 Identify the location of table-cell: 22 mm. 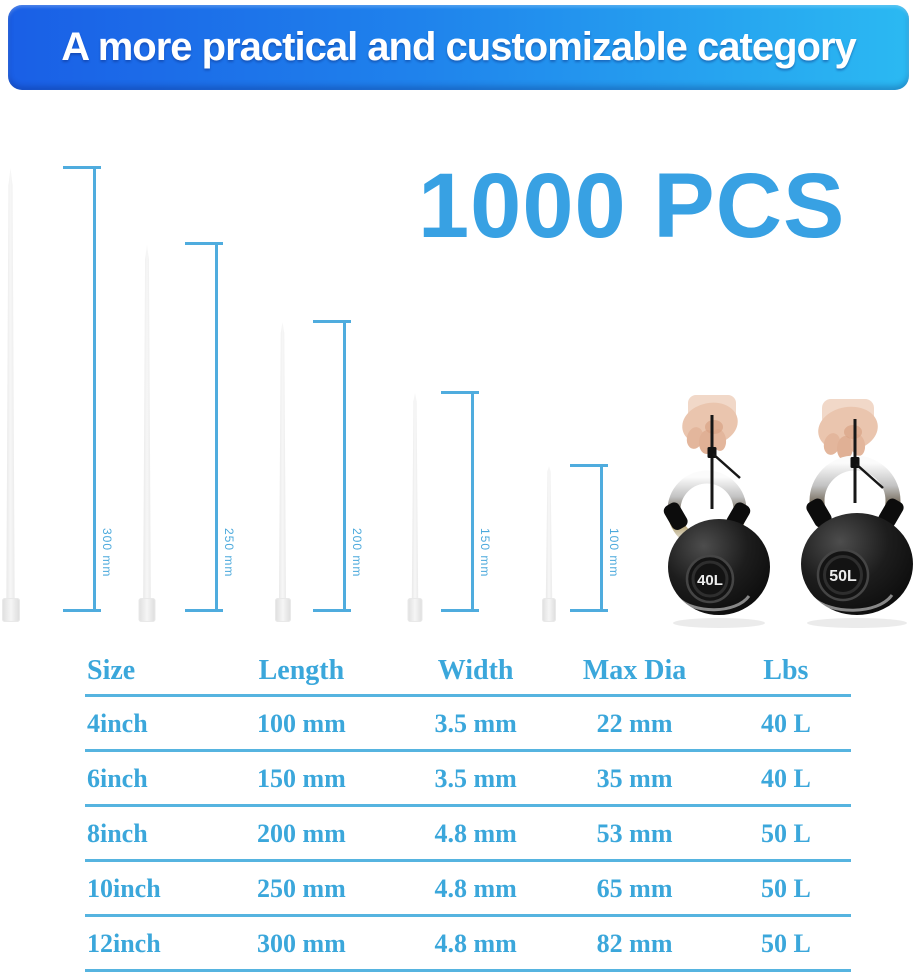
(634, 723).